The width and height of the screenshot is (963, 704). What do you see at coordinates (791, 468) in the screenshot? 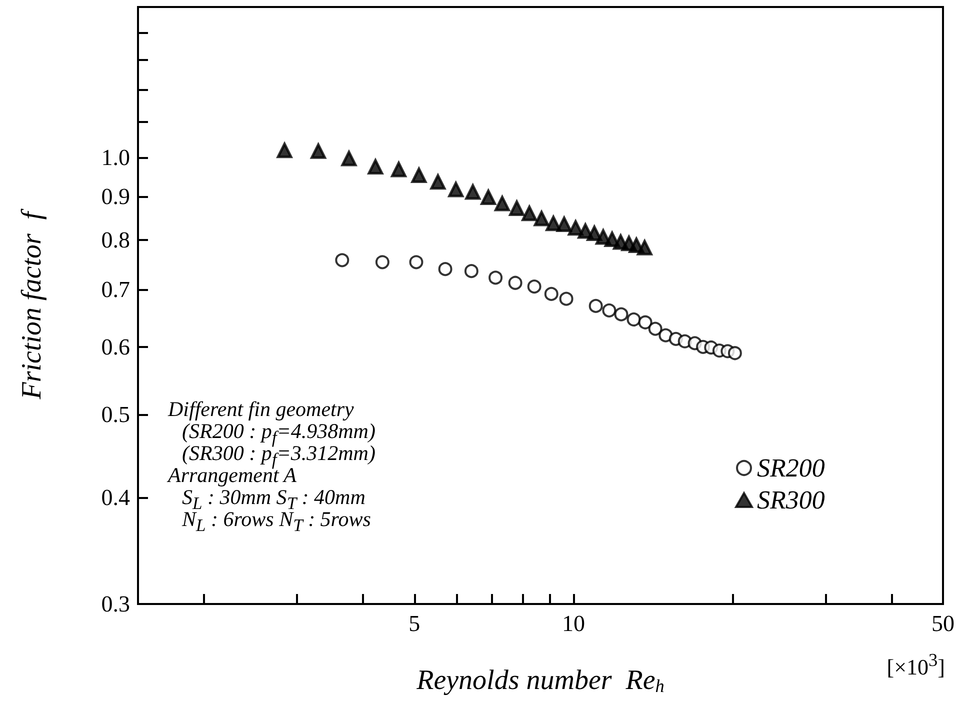
I see `legend-label: SR200` at bounding box center [791, 468].